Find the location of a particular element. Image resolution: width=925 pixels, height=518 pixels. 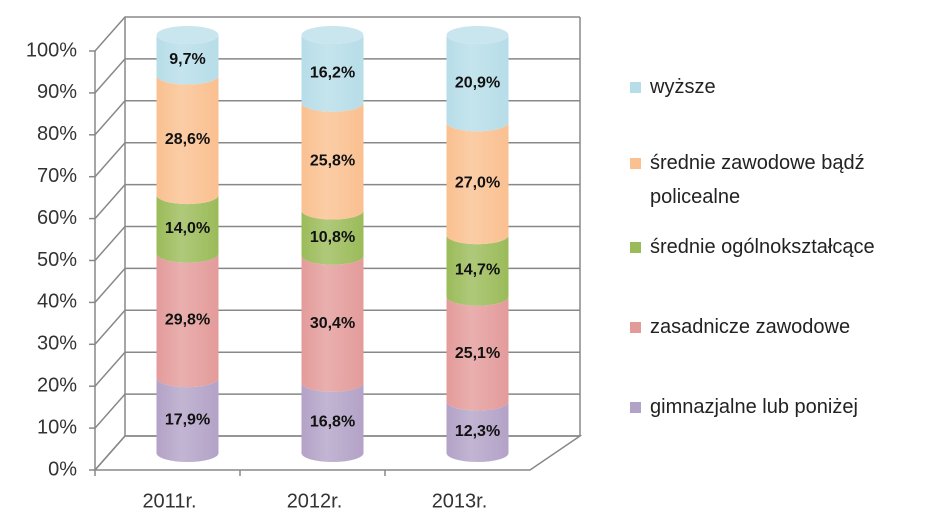

value-label: 25,8% is located at coordinates (332, 160).